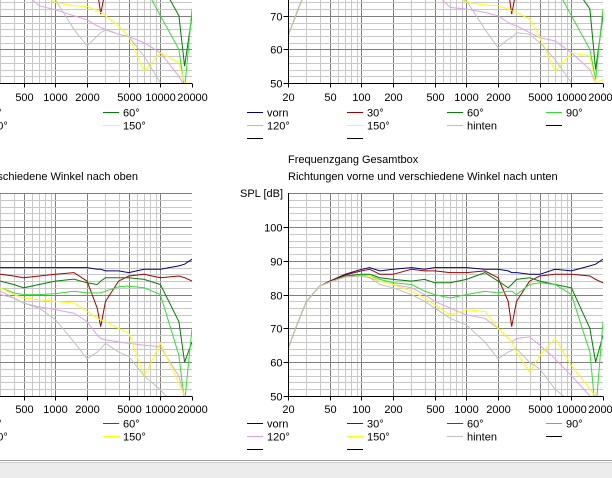 The width and height of the screenshot is (612, 478). I want to click on series-line-60deg, so click(96, 320).